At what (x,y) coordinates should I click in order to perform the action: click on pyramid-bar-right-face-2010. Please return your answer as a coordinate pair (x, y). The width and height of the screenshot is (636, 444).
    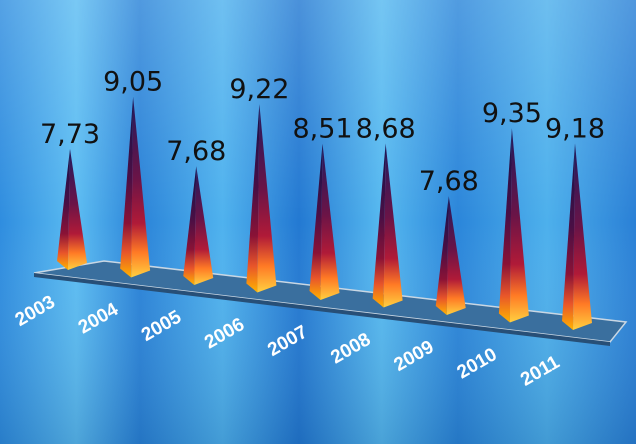
    Looking at the image, I should click on (519, 225).